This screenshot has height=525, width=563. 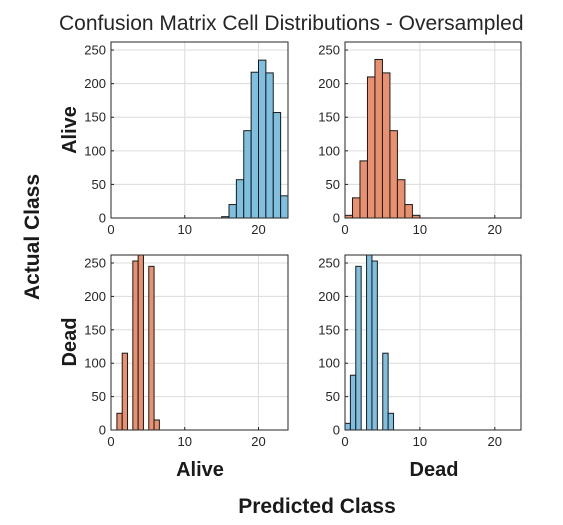 I want to click on column-label-dead: Dead, so click(x=434, y=470).